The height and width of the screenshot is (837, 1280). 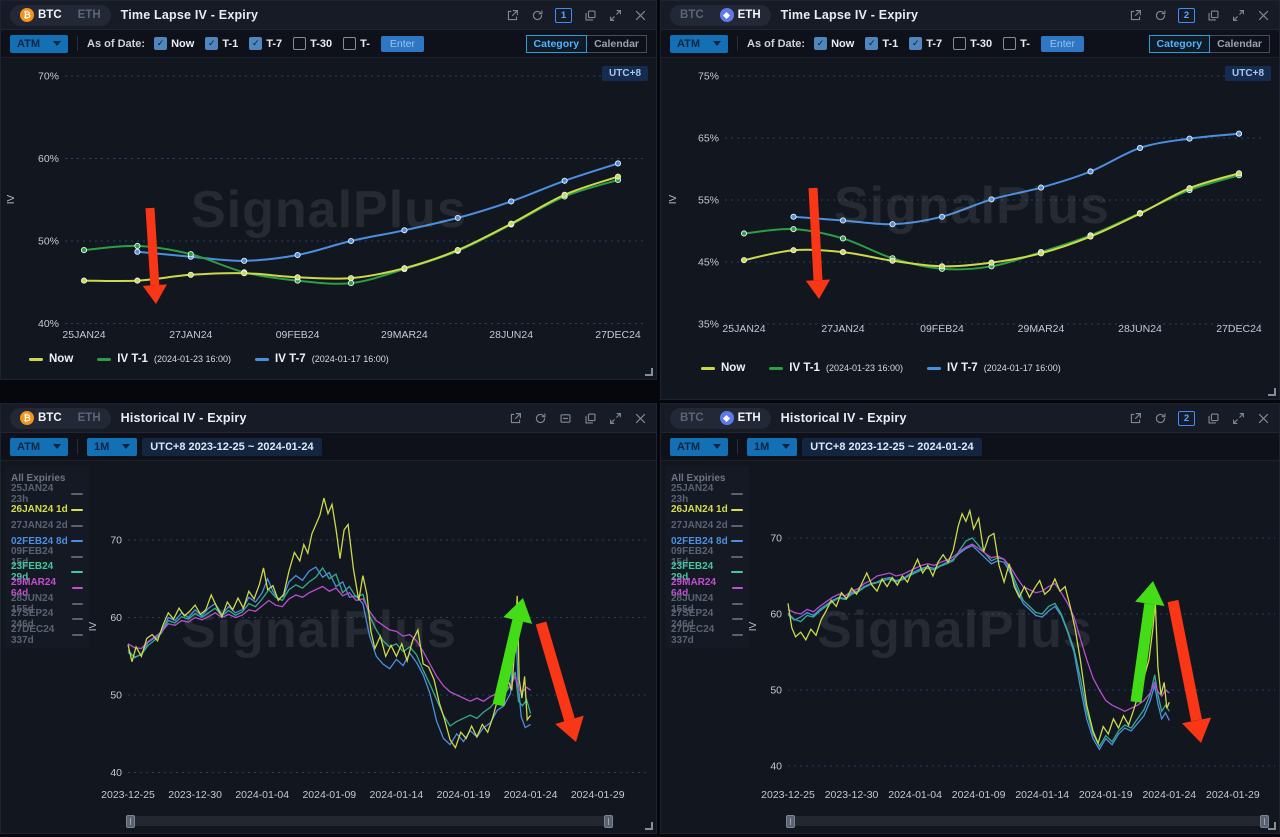 I want to click on layout-count-badge: 1, so click(x=563, y=15).